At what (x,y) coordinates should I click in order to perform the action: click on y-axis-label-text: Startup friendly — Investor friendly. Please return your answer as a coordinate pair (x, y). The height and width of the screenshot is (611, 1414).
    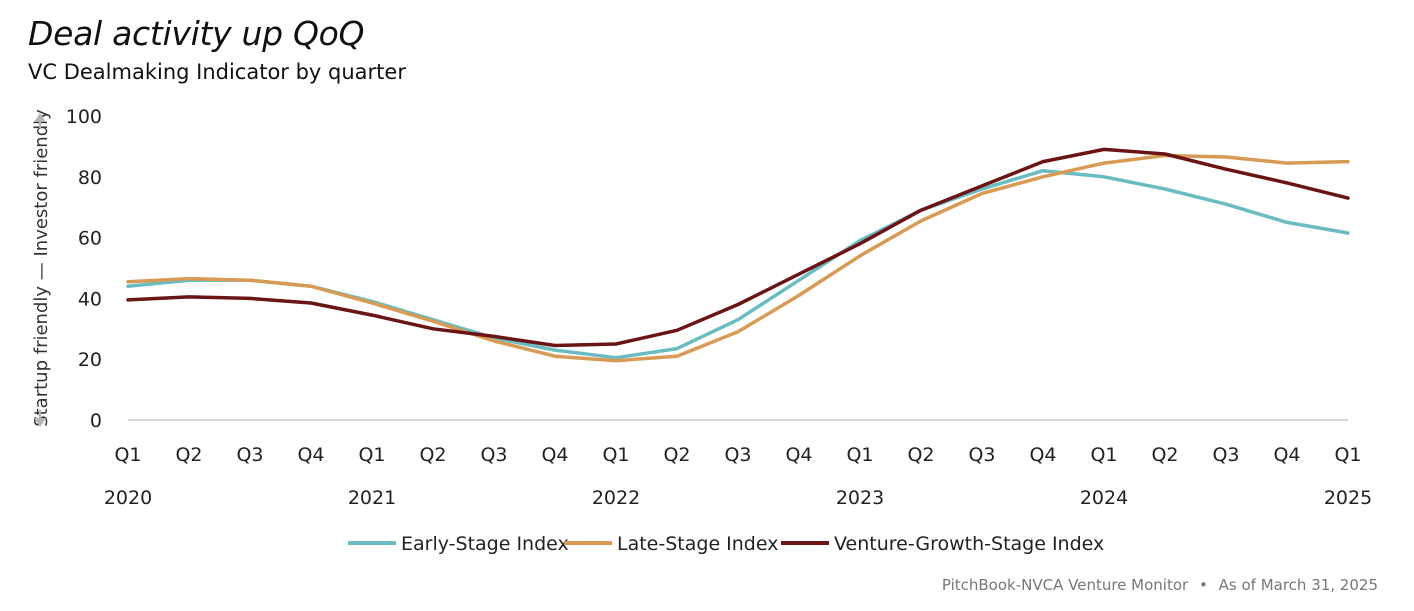
    Looking at the image, I should click on (41, 268).